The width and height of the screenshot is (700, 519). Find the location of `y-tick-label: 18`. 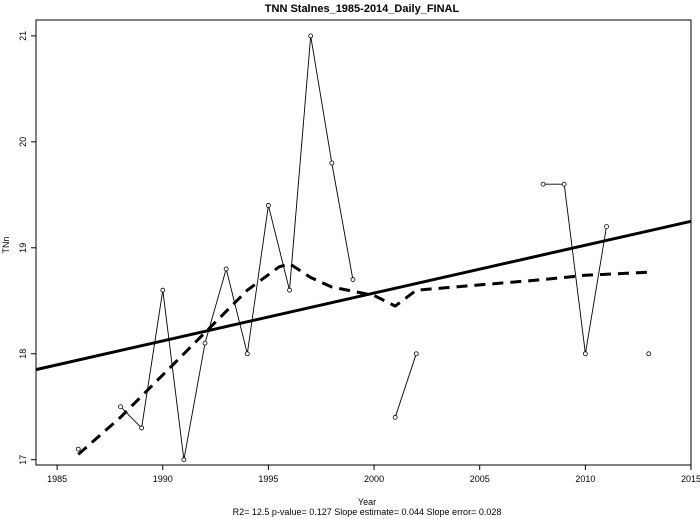

y-tick-label: 18 is located at coordinates (23, 354).